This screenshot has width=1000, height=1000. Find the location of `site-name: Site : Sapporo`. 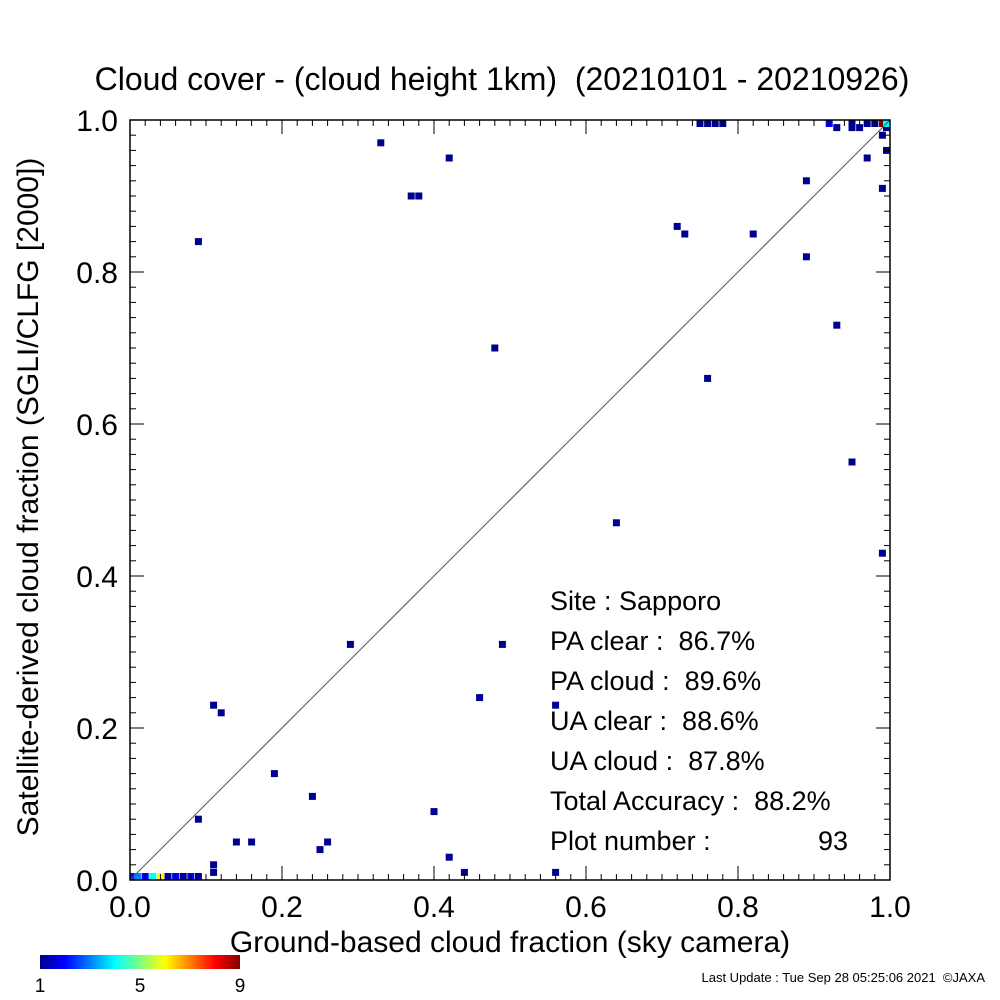

site-name: Site : Sapporo is located at coordinates (635, 601).